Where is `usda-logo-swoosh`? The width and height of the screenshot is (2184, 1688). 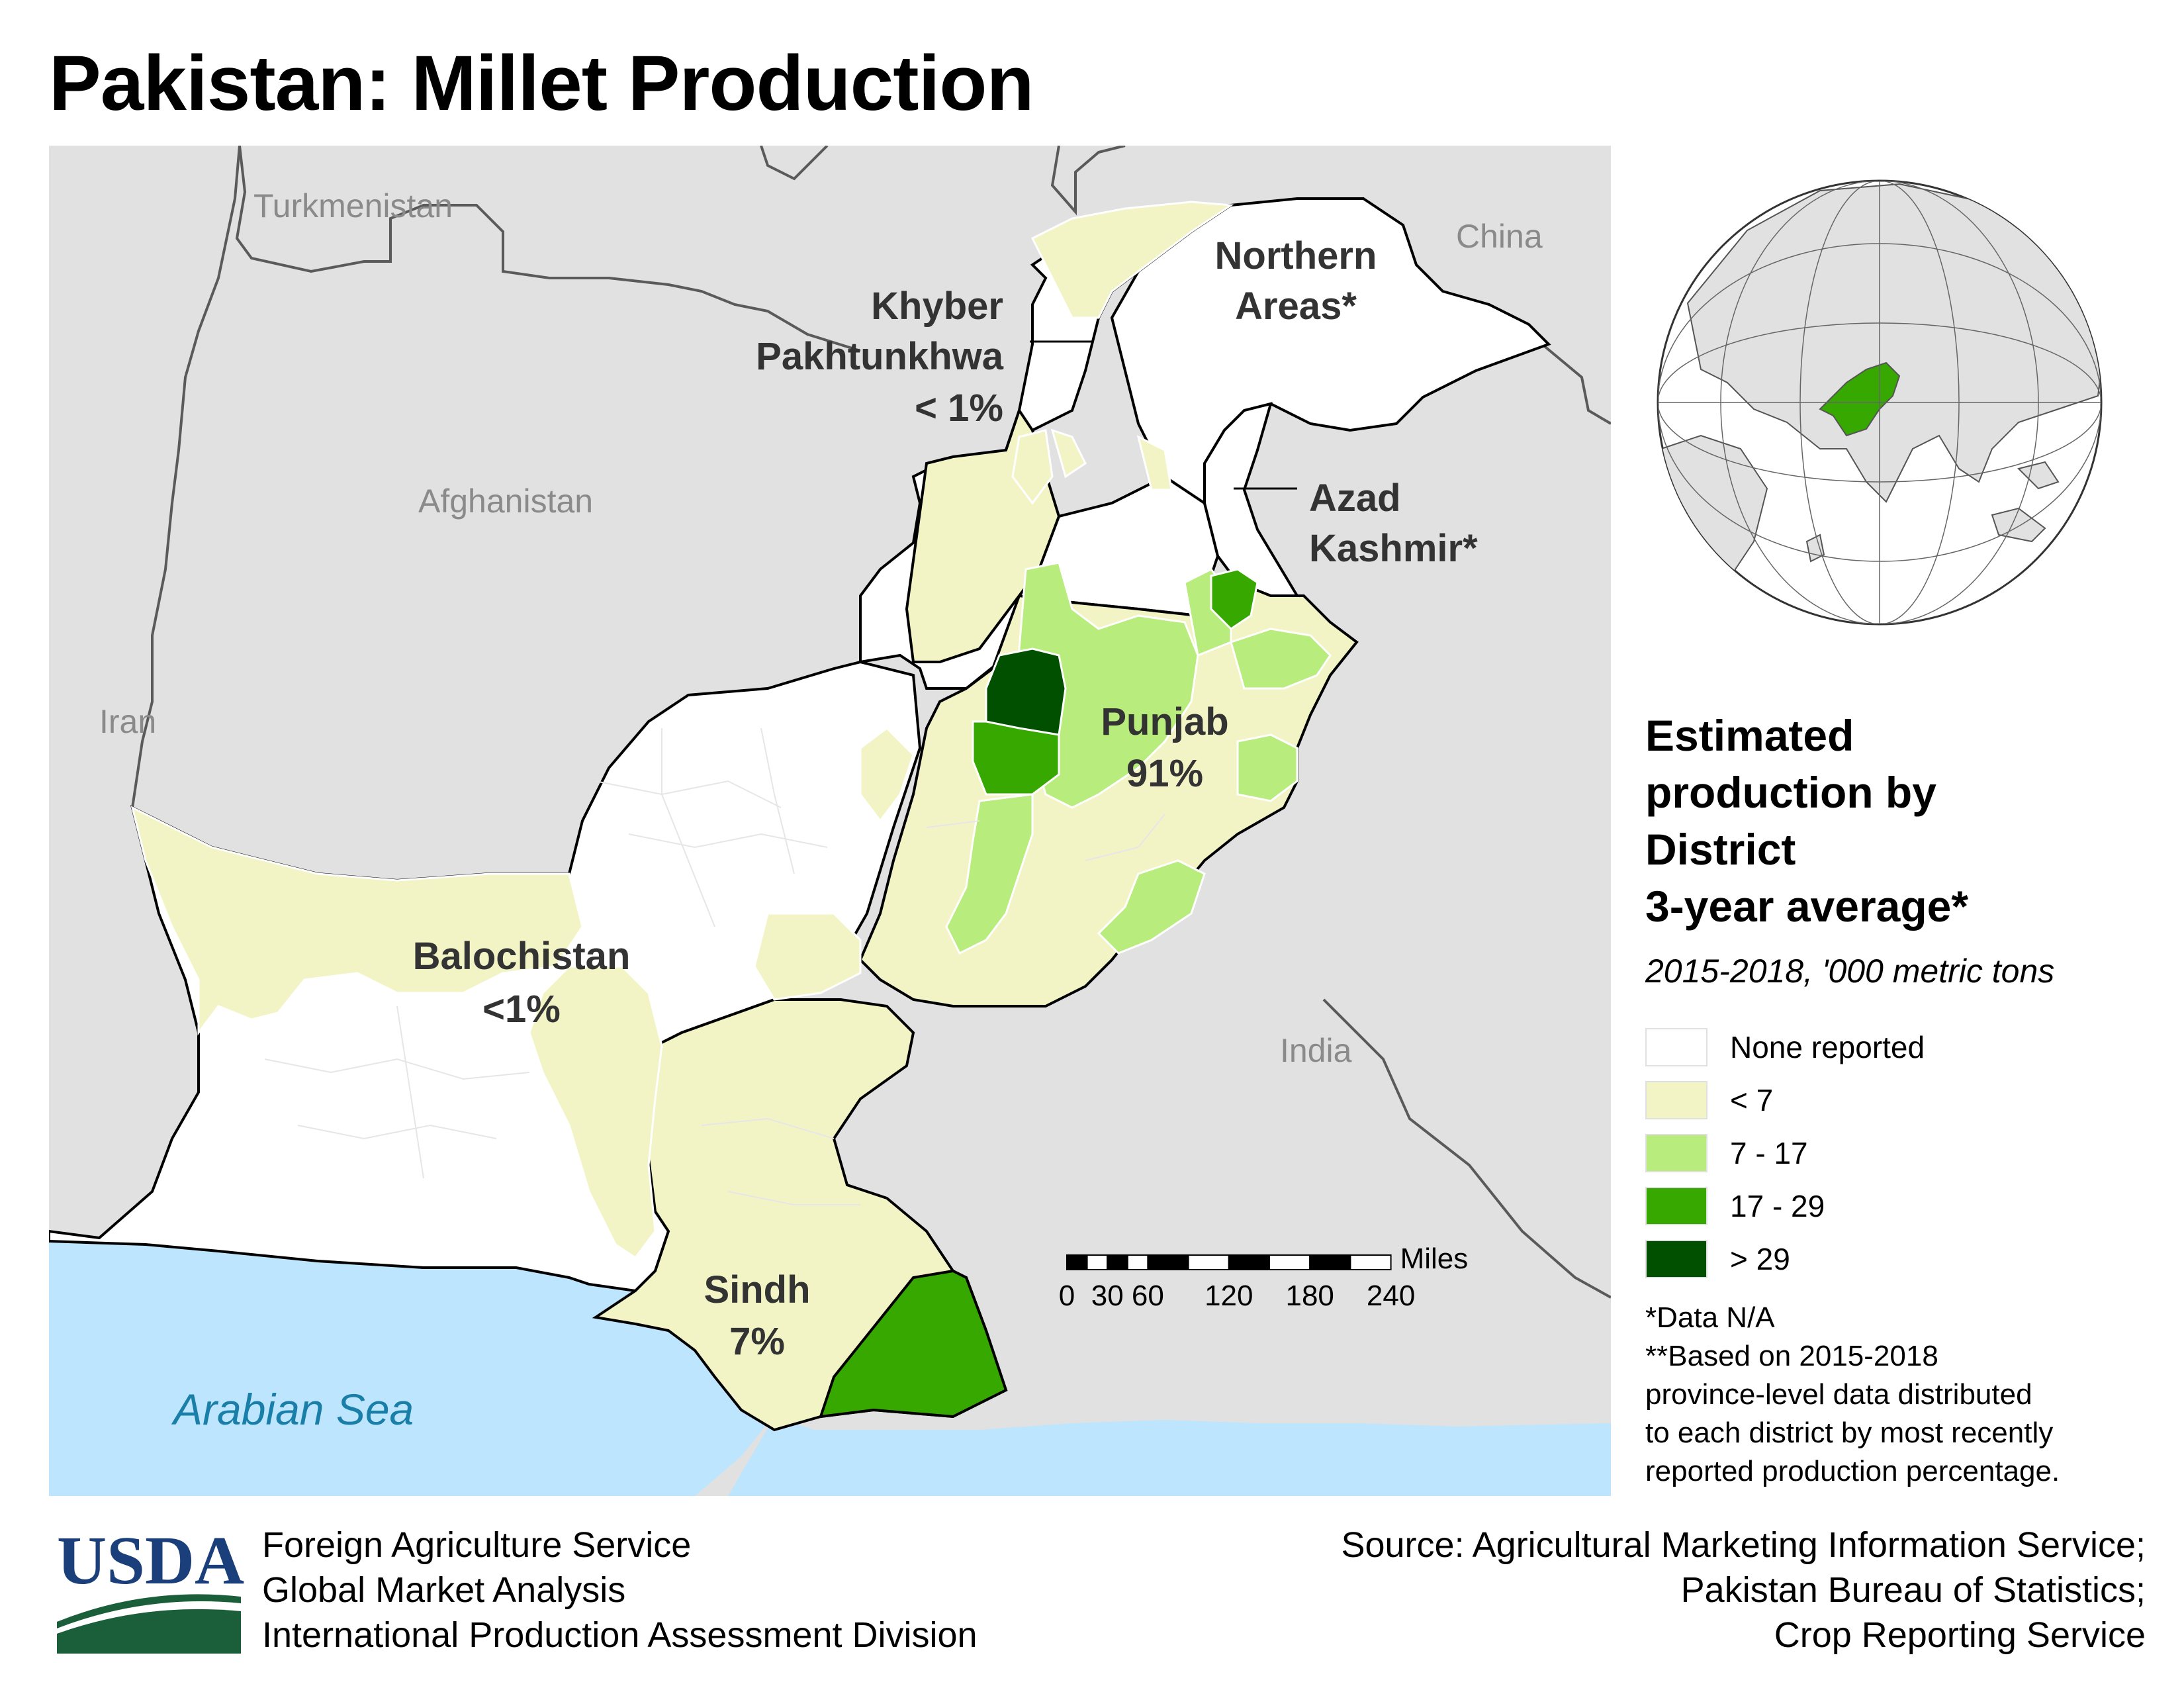
usda-logo-swoosh is located at coordinates (149, 1611).